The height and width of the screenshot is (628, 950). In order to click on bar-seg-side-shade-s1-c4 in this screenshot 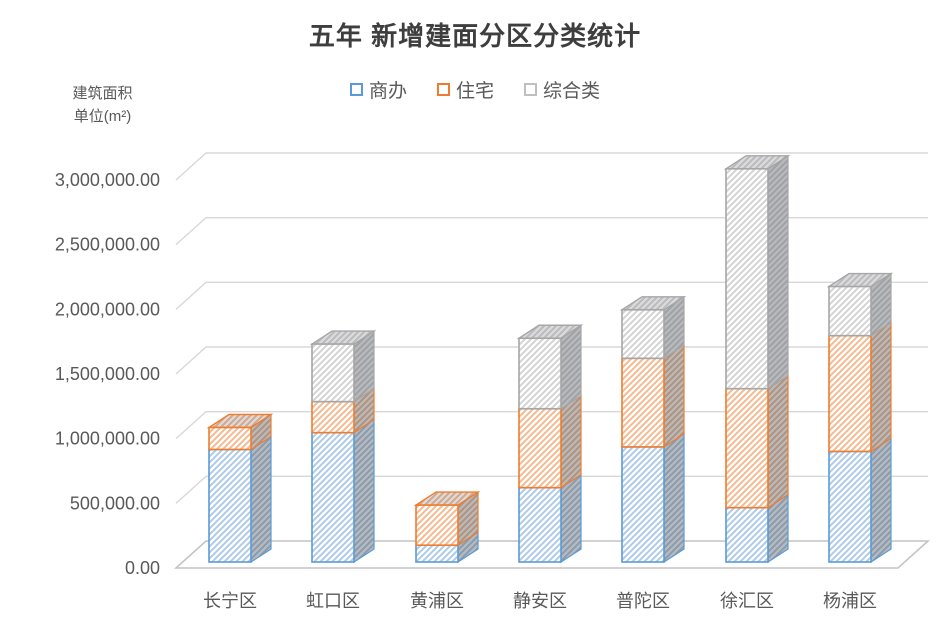, I will do `click(674, 396)`.